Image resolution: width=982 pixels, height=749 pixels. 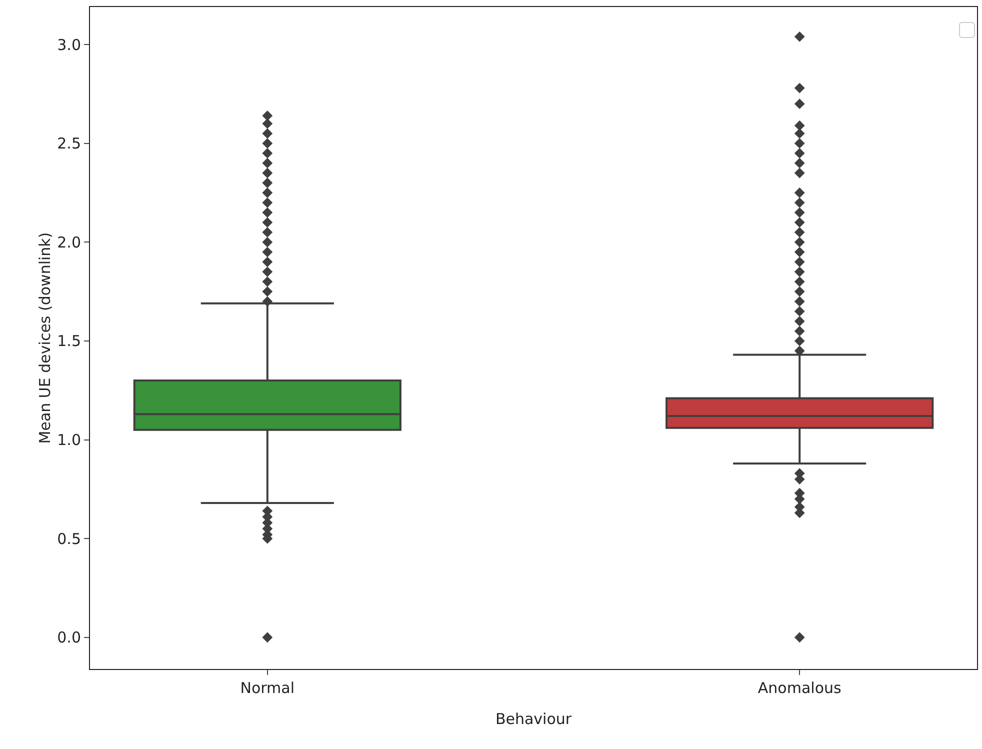 What do you see at coordinates (45, 338) in the screenshot?
I see `y-axis-title: Mean UE devices (downlink)` at bounding box center [45, 338].